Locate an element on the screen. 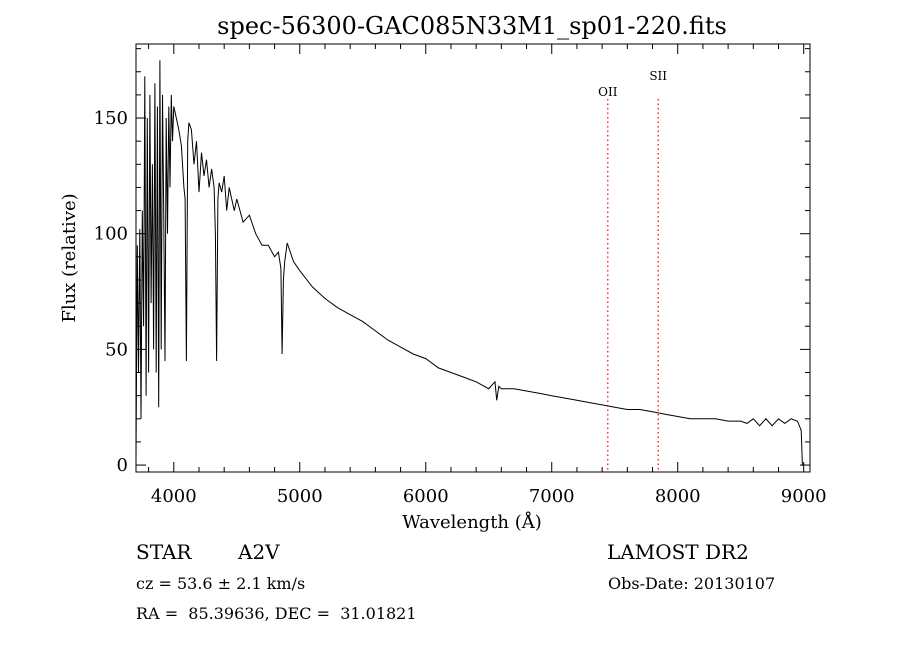 Image resolution: width=900 pixels, height=650 pixels. x-tick-label: 5000 is located at coordinates (300, 496).